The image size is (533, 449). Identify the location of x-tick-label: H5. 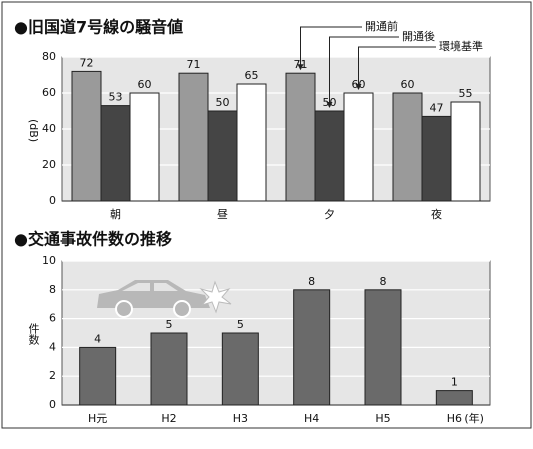
(382, 418).